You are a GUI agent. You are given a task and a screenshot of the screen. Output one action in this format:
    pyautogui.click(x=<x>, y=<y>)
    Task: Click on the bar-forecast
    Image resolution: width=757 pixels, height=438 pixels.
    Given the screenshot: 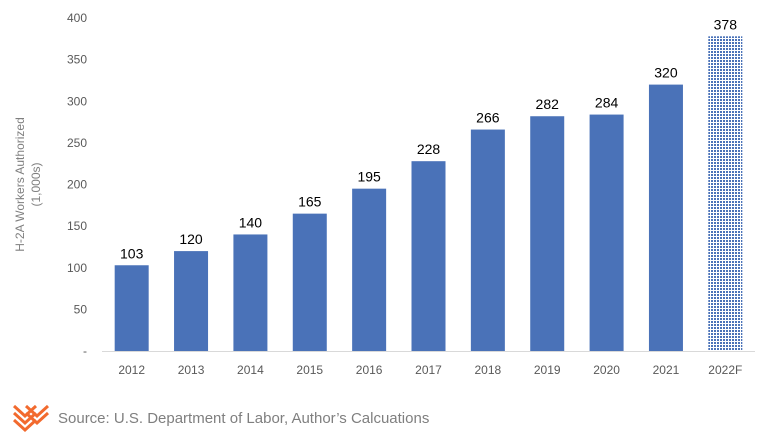 What is the action you would take?
    pyautogui.click(x=725, y=193)
    